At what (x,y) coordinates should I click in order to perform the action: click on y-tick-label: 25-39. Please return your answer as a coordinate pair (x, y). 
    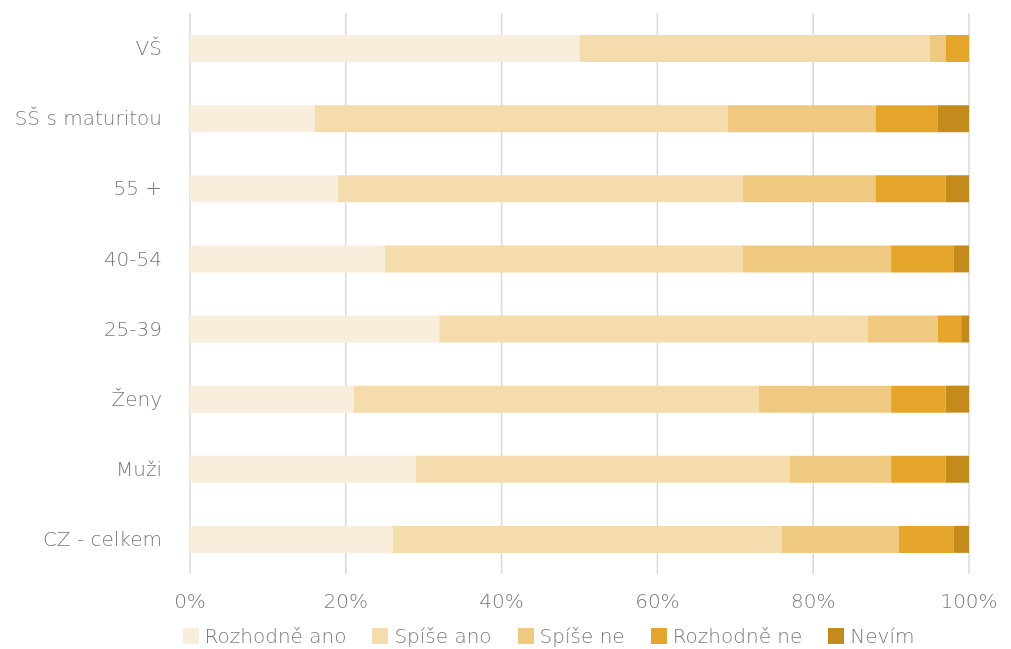
    Looking at the image, I should click on (132, 328).